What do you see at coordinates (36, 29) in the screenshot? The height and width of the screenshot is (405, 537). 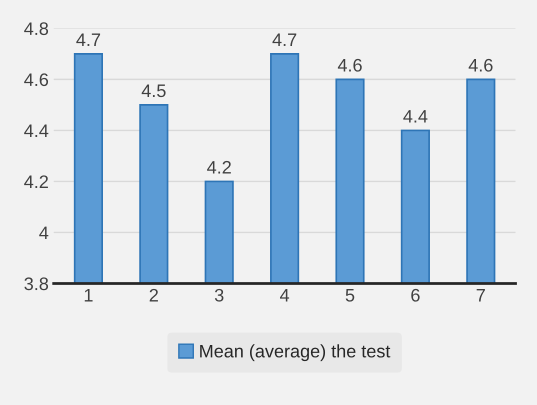 I see `y-tick-label: 4.8` at bounding box center [36, 29].